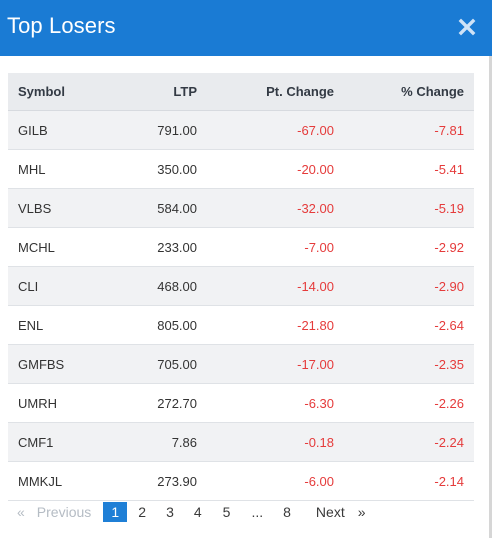 The image size is (492, 538). I want to click on table-row: CLI 468.00 -14.00 -2.90, so click(241, 286).